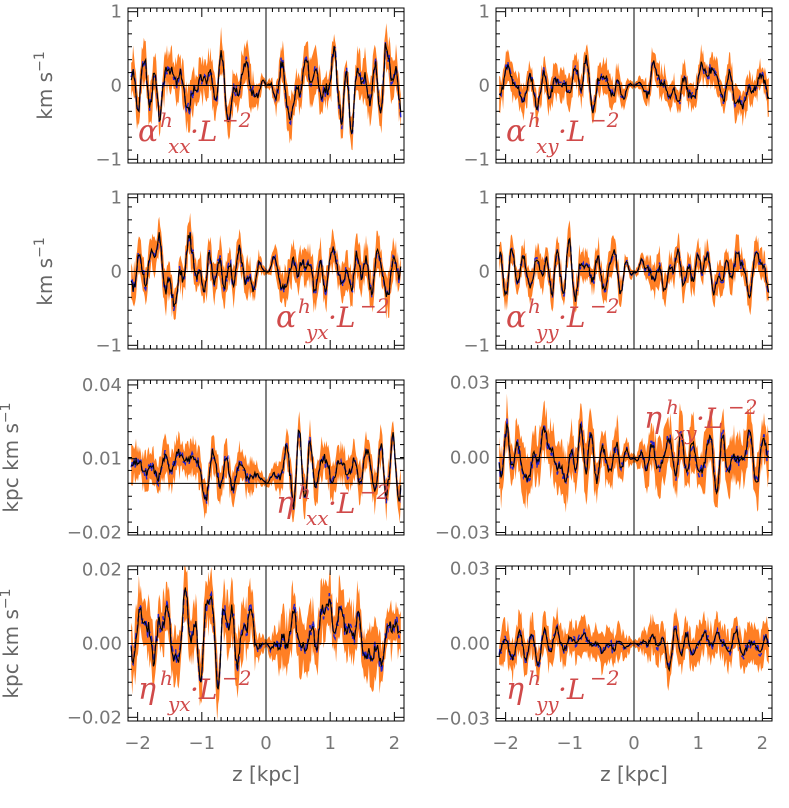  I want to click on panel-label-a_yy: α hyy ·L −2, so click(562, 319).